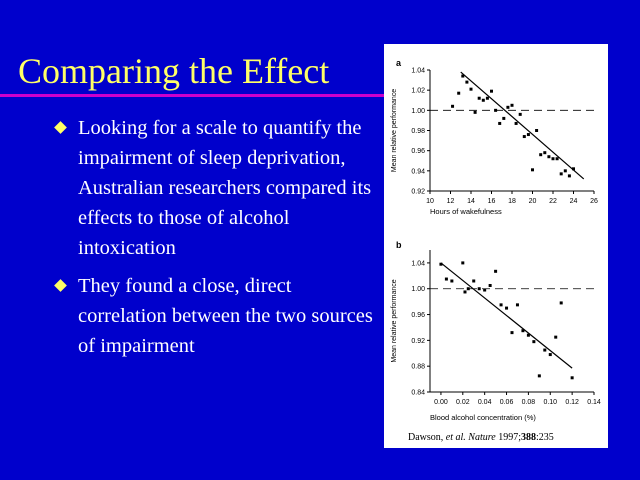 The width and height of the screenshot is (640, 480). What do you see at coordinates (508, 437) in the screenshot?
I see `citation-year: 1997;` at bounding box center [508, 437].